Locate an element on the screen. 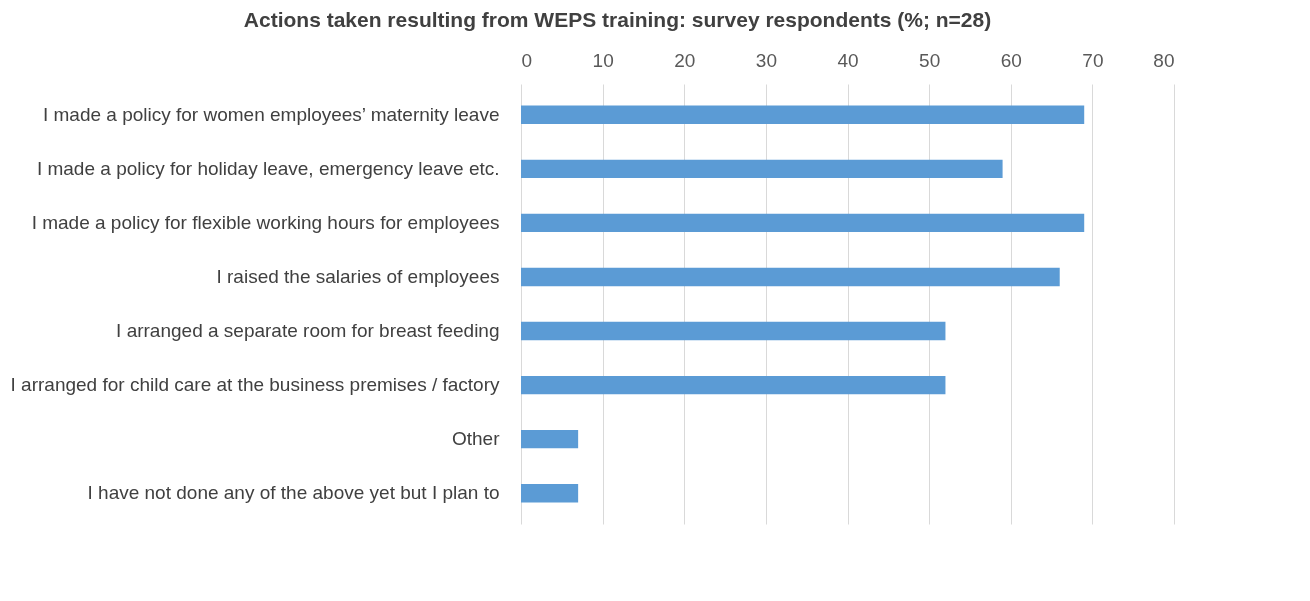 This screenshot has height=601, width=1310. x-tick-label: 50 is located at coordinates (930, 60).